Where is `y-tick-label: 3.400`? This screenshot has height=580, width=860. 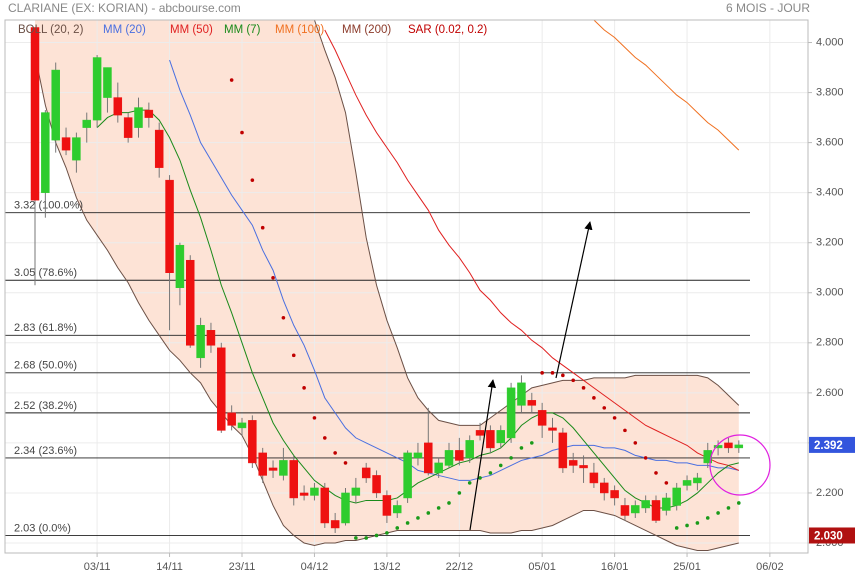
y-tick-label: 3.400 is located at coordinates (830, 193).